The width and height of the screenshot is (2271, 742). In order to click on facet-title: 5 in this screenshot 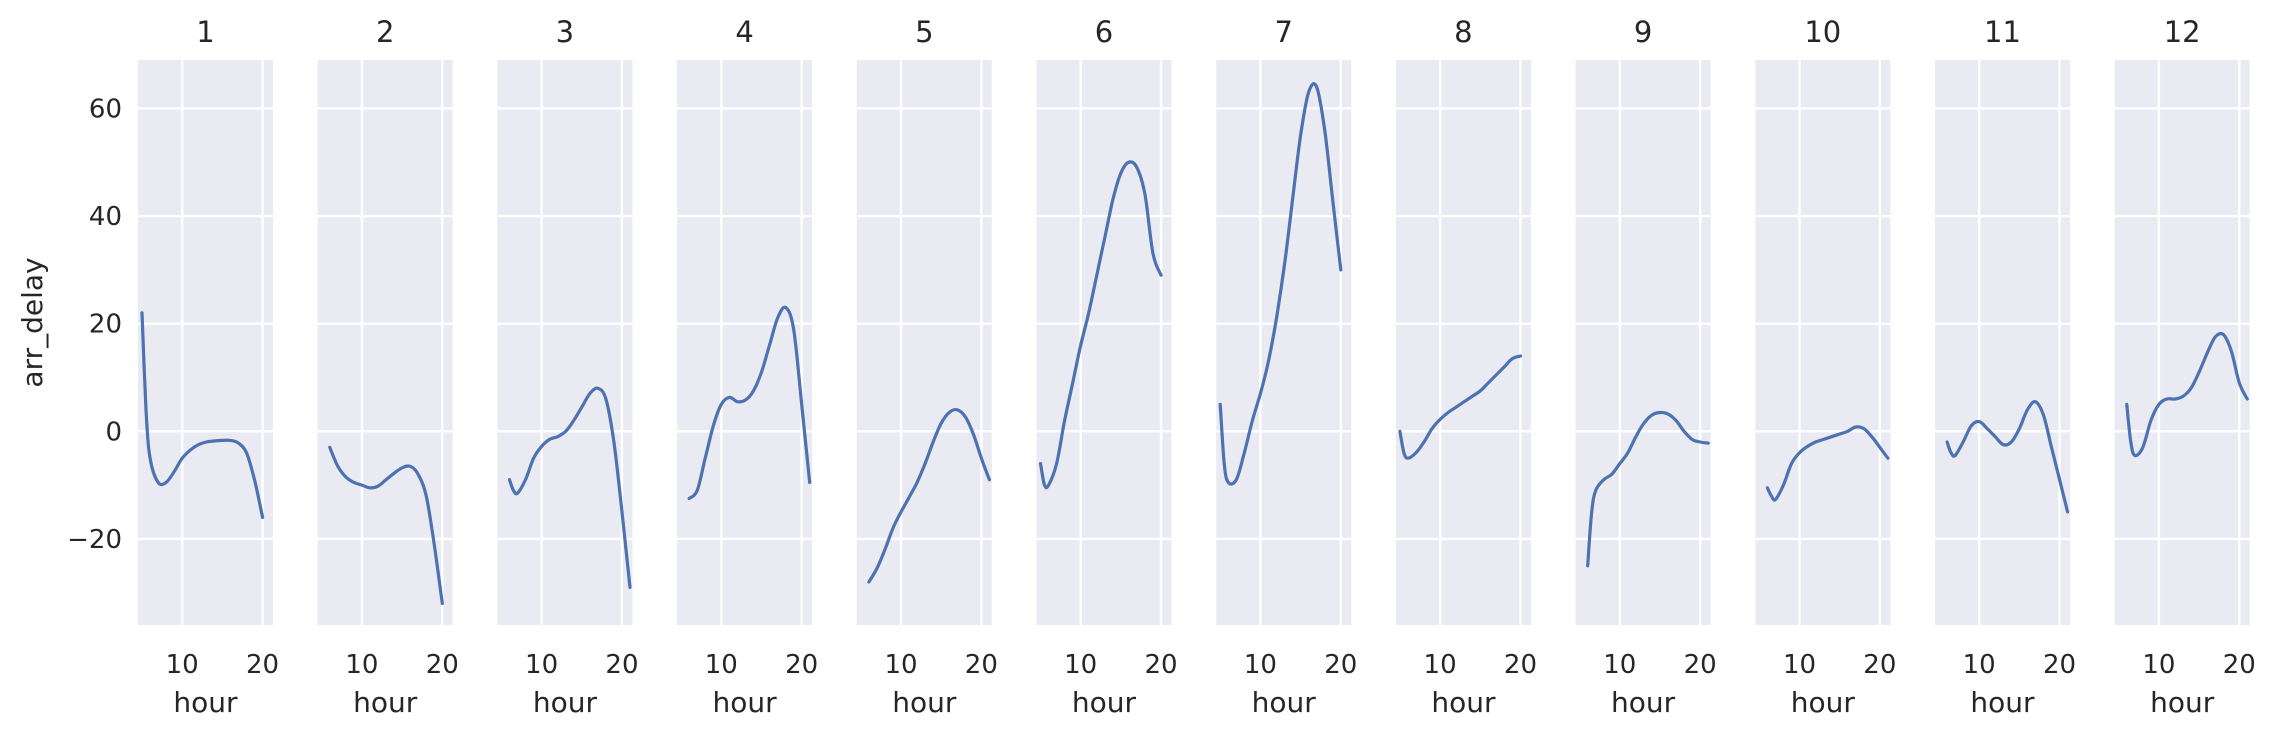, I will do `click(924, 32)`.